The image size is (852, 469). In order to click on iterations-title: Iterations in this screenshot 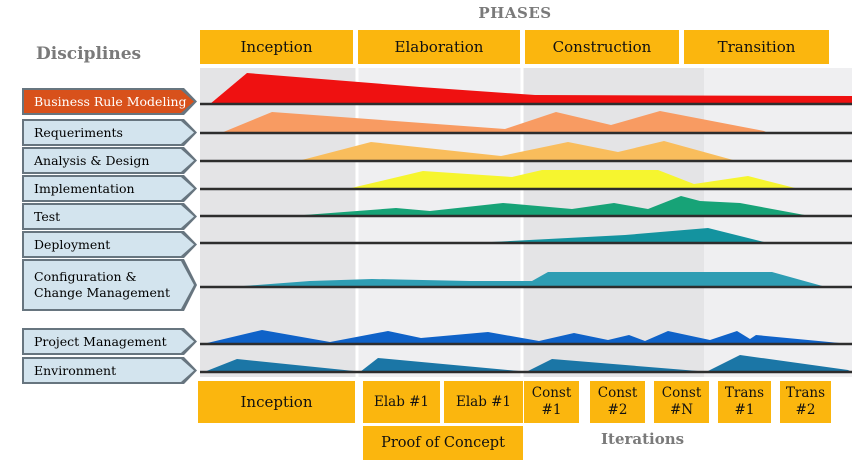, I will do `click(643, 439)`.